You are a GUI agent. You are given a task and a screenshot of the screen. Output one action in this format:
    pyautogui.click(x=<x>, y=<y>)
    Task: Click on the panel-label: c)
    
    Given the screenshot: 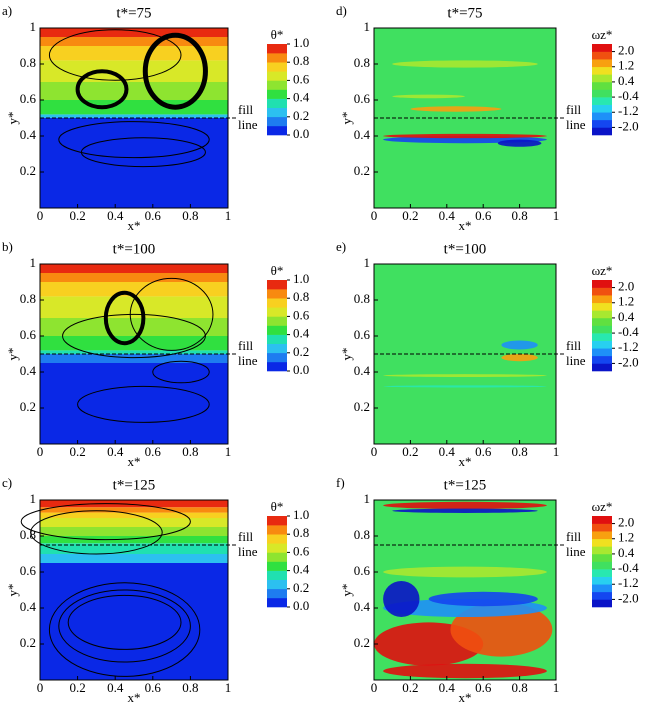 What is the action you would take?
    pyautogui.click(x=7, y=482)
    